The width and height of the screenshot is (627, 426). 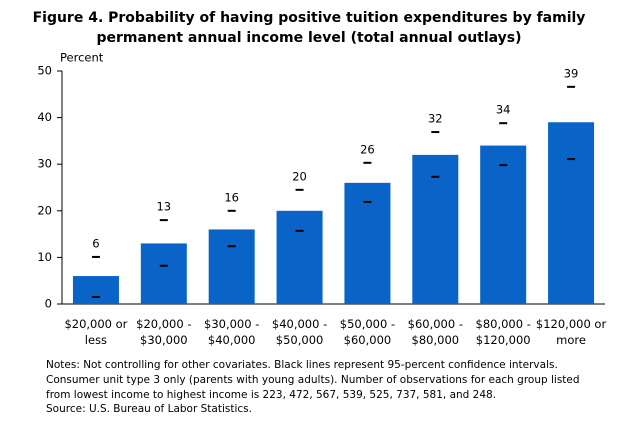 I want to click on value-label: 13, so click(x=163, y=207).